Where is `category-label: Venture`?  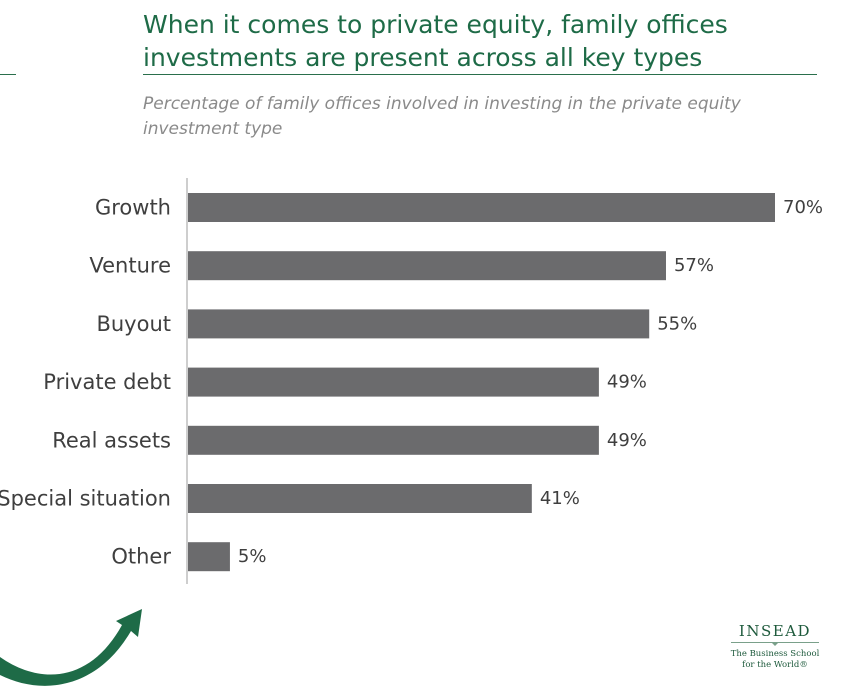
category-label: Venture is located at coordinates (130, 266).